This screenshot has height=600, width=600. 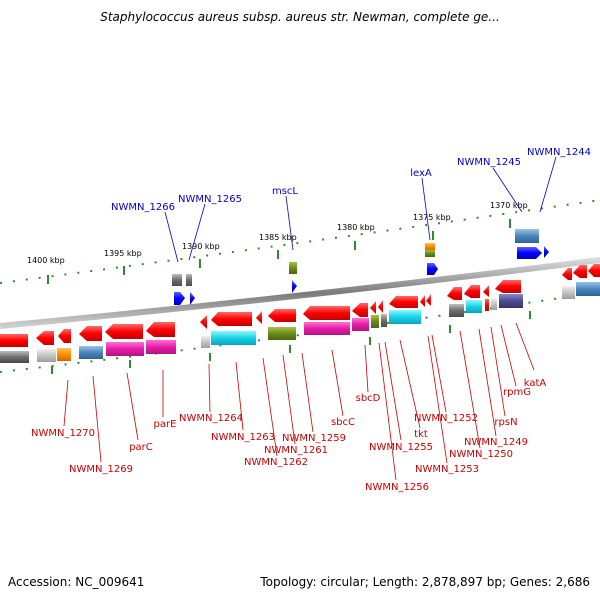 I want to click on gene-label: NWMN_1263, so click(x=243, y=437).